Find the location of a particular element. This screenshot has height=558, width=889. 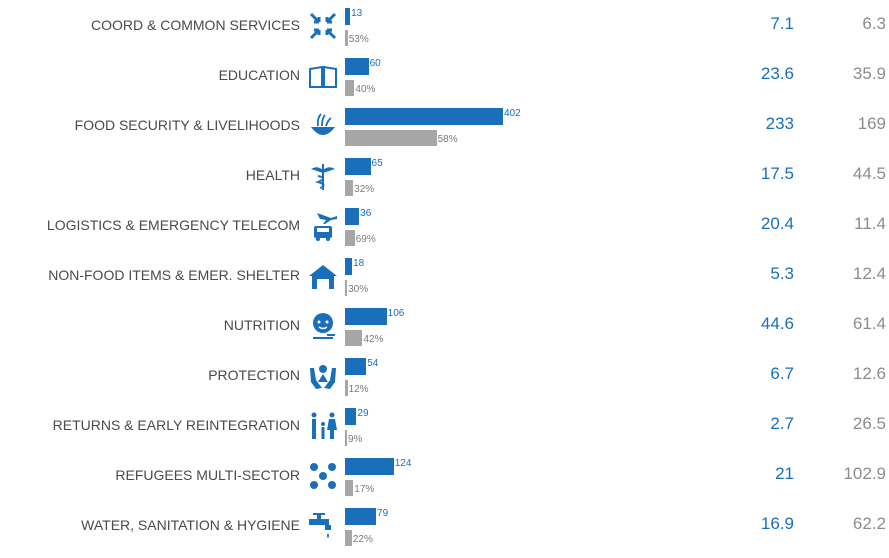

column-b-value: 61.4 is located at coordinates (869, 323).